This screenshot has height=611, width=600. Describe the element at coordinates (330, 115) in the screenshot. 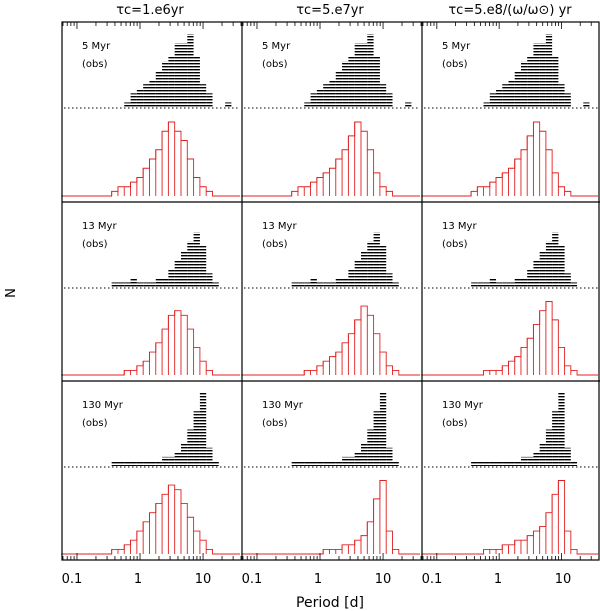

I see `panel-r1-c2: 5 Myr (obs)` at that location.